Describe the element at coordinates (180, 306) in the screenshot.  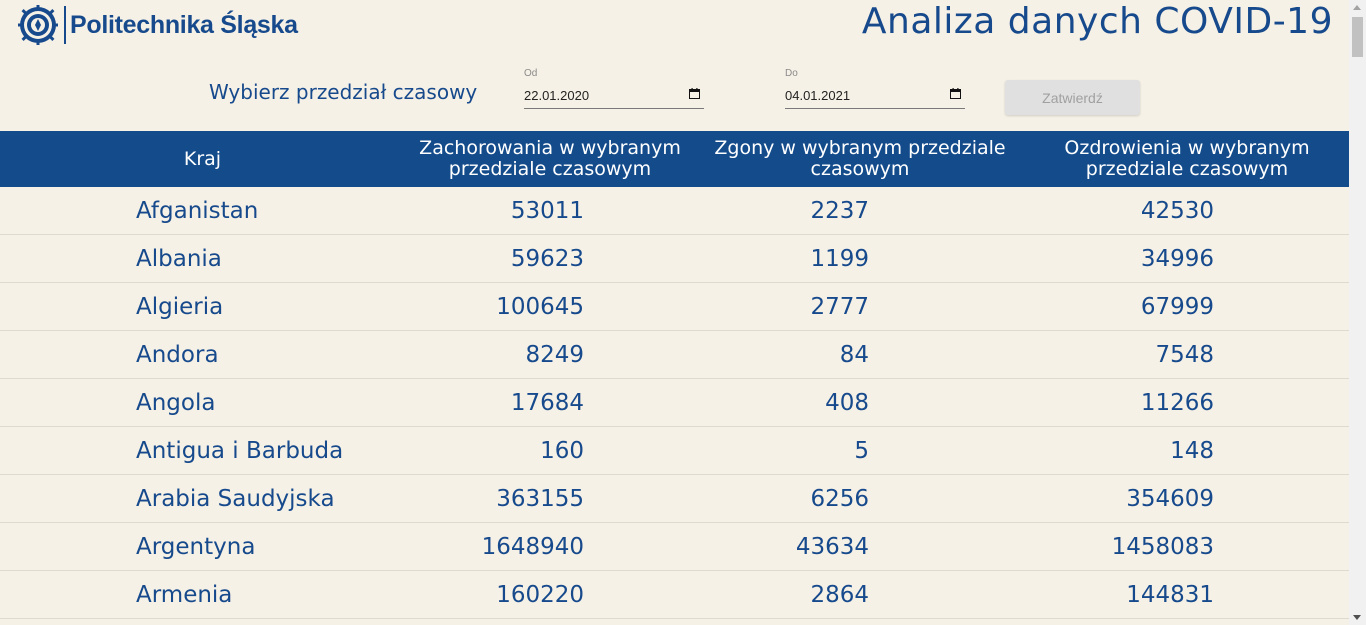
I see `cell-country: Algieria` at that location.